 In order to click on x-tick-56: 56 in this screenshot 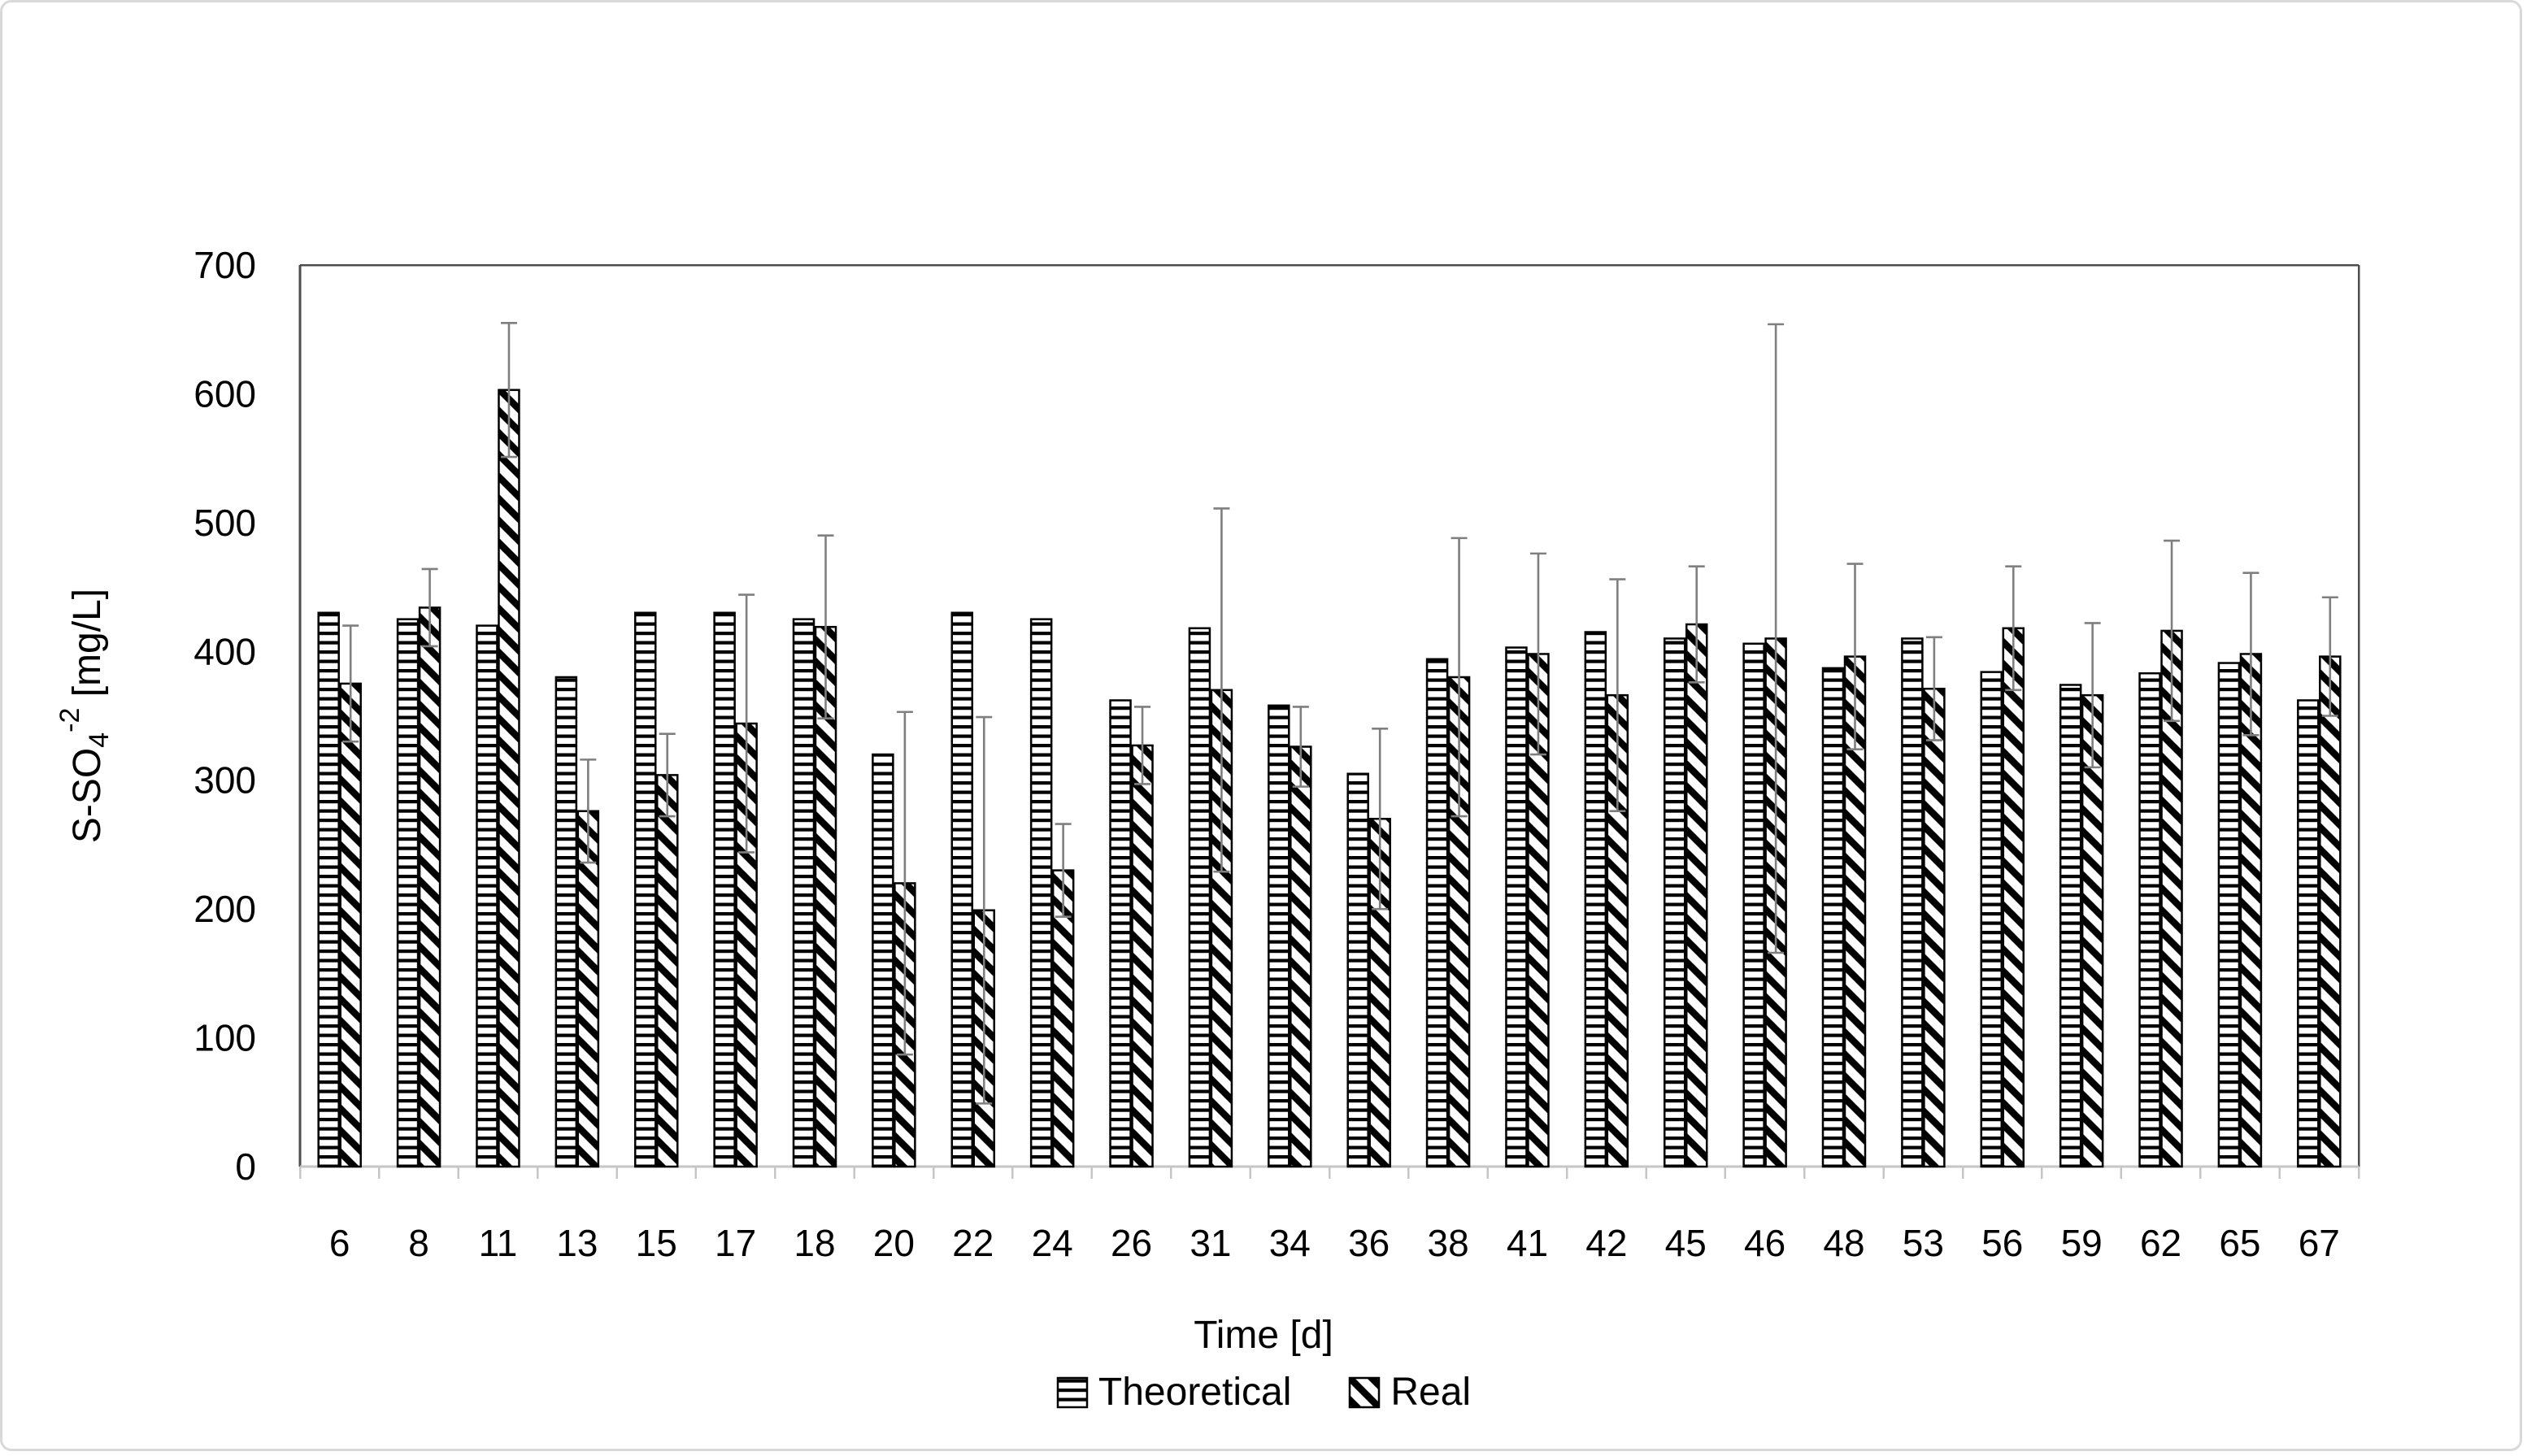, I will do `click(2002, 1243)`.